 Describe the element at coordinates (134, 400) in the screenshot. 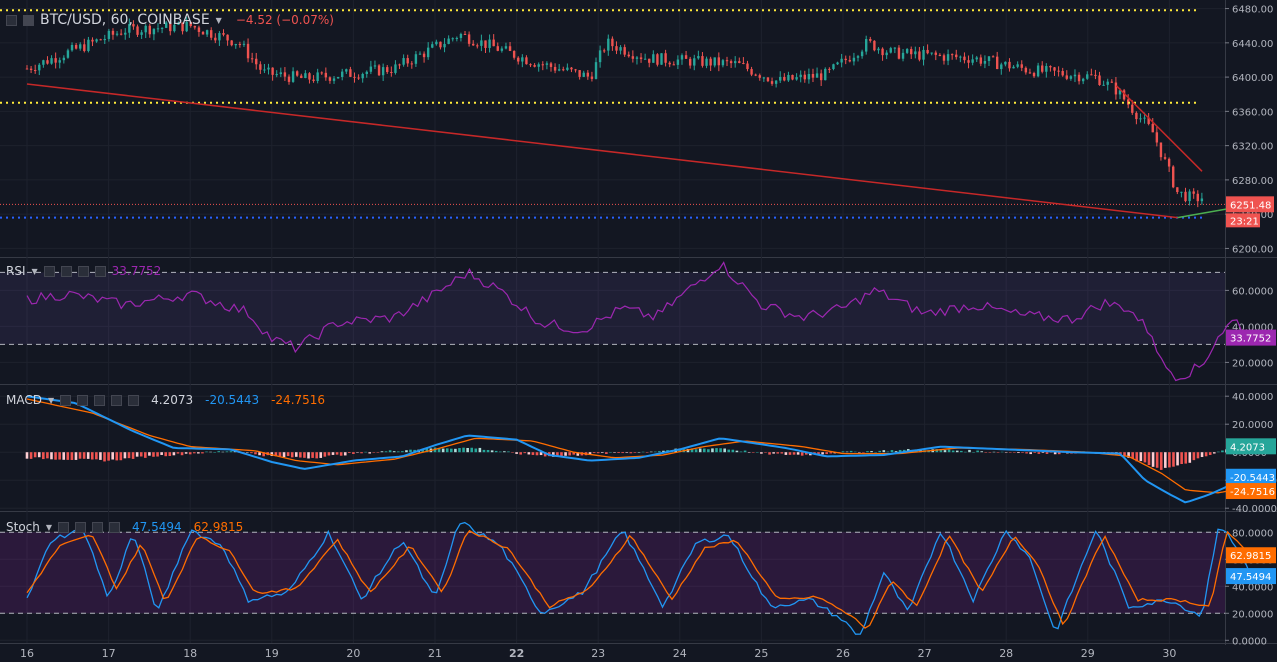

I see `close-icon` at that location.